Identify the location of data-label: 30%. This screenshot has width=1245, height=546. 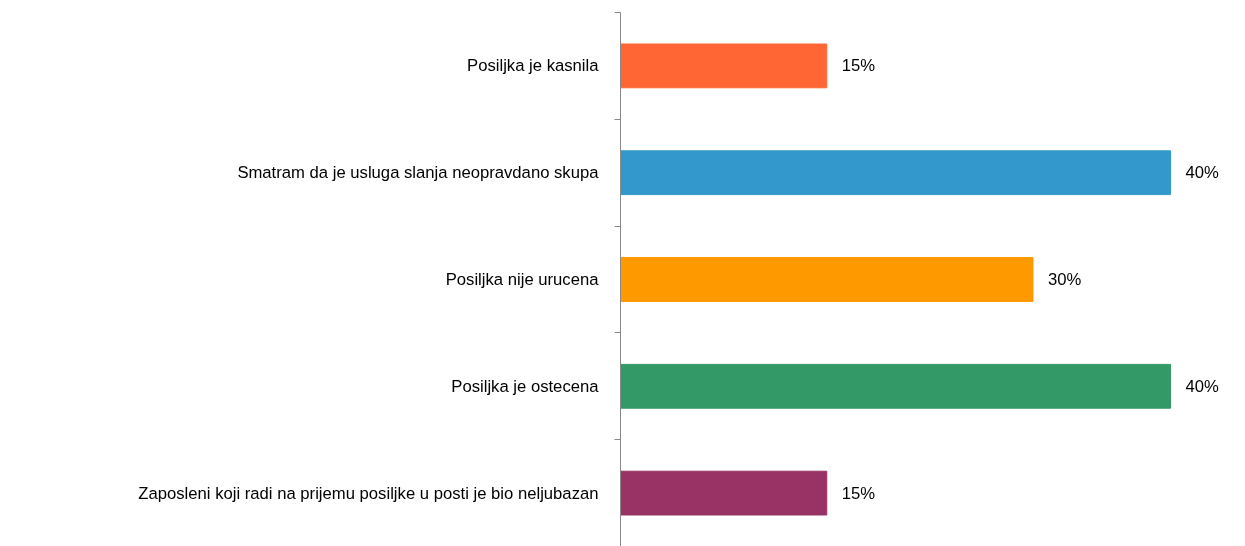
(1065, 279).